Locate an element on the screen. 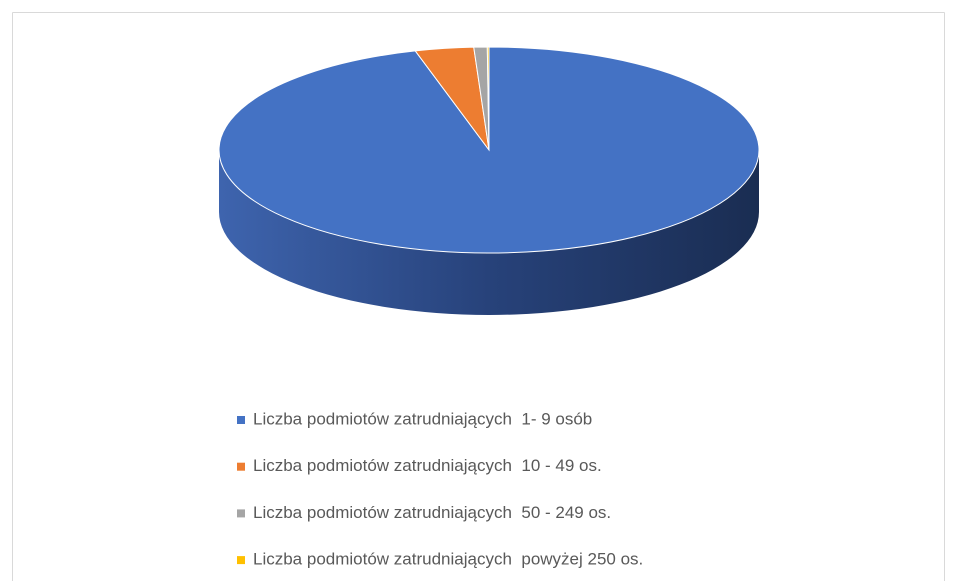 This screenshot has height=581, width=957. slice is located at coordinates (488, 98).